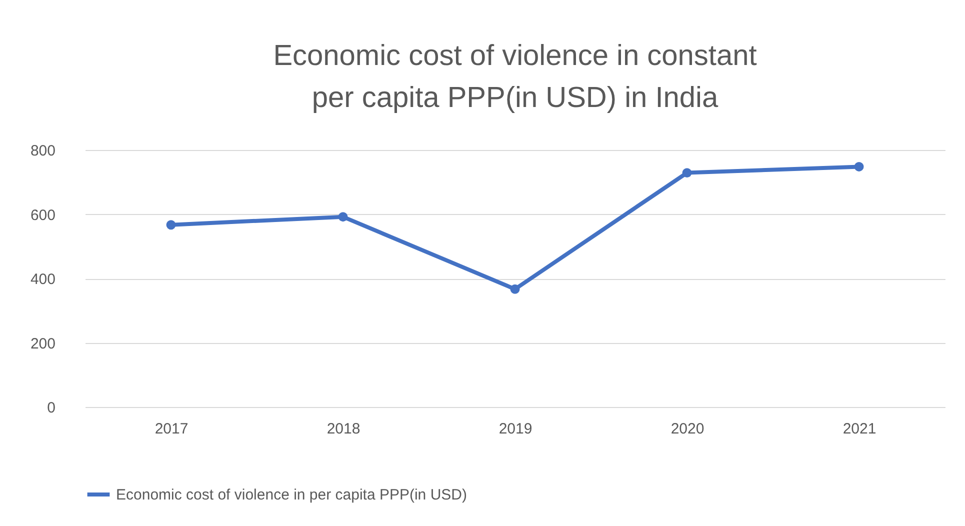  What do you see at coordinates (51, 408) in the screenshot?
I see `y-tick-label: 0` at bounding box center [51, 408].